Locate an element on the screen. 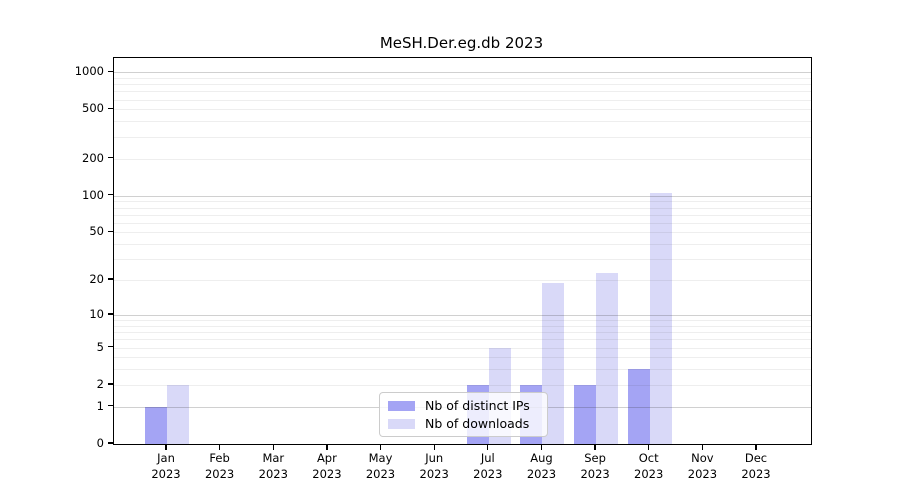  legend-swatch-distinct-ips is located at coordinates (401, 406).